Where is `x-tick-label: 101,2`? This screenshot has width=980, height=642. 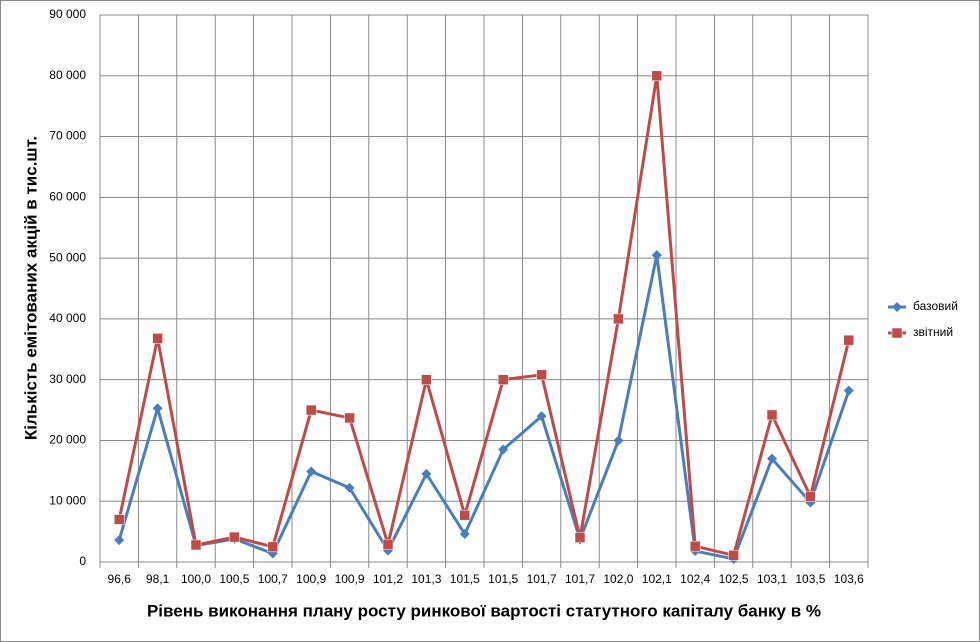 x-tick-label: 101,2 is located at coordinates (388, 579).